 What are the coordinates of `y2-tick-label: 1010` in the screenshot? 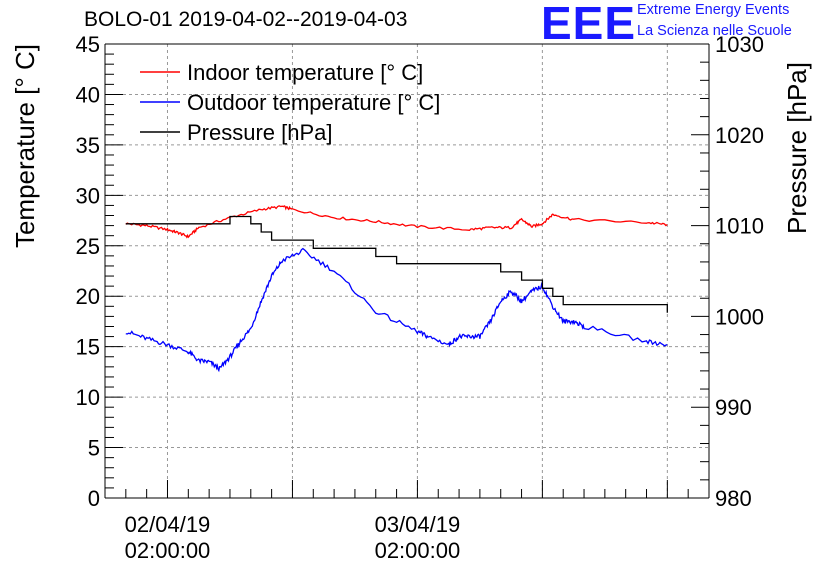 It's located at (739, 226).